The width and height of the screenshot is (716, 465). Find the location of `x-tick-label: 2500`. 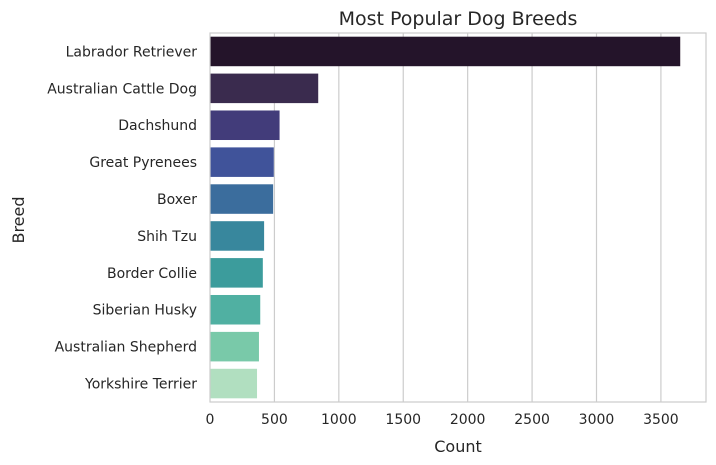

x-tick-label: 2500 is located at coordinates (532, 420).